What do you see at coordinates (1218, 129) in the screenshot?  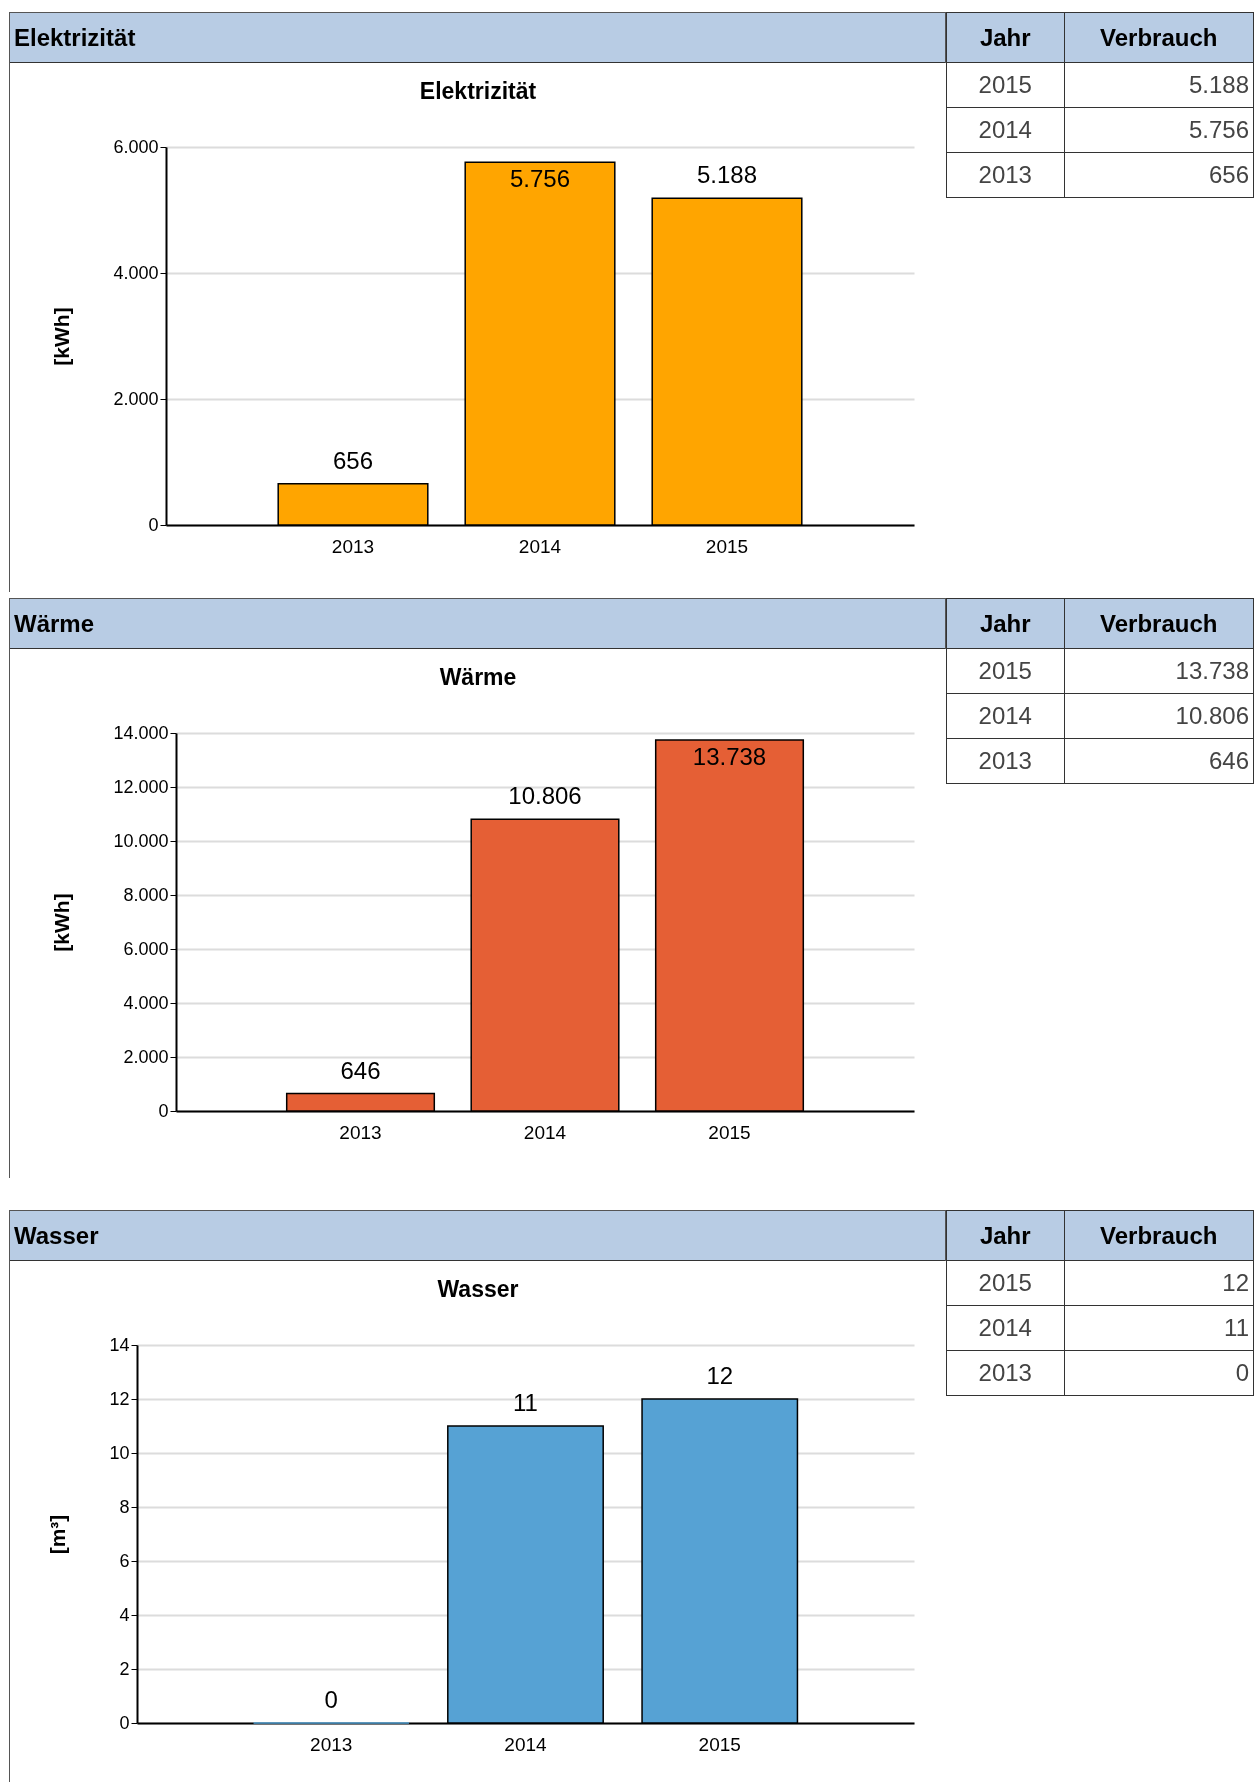 I see `text: 5.756` at bounding box center [1218, 129].